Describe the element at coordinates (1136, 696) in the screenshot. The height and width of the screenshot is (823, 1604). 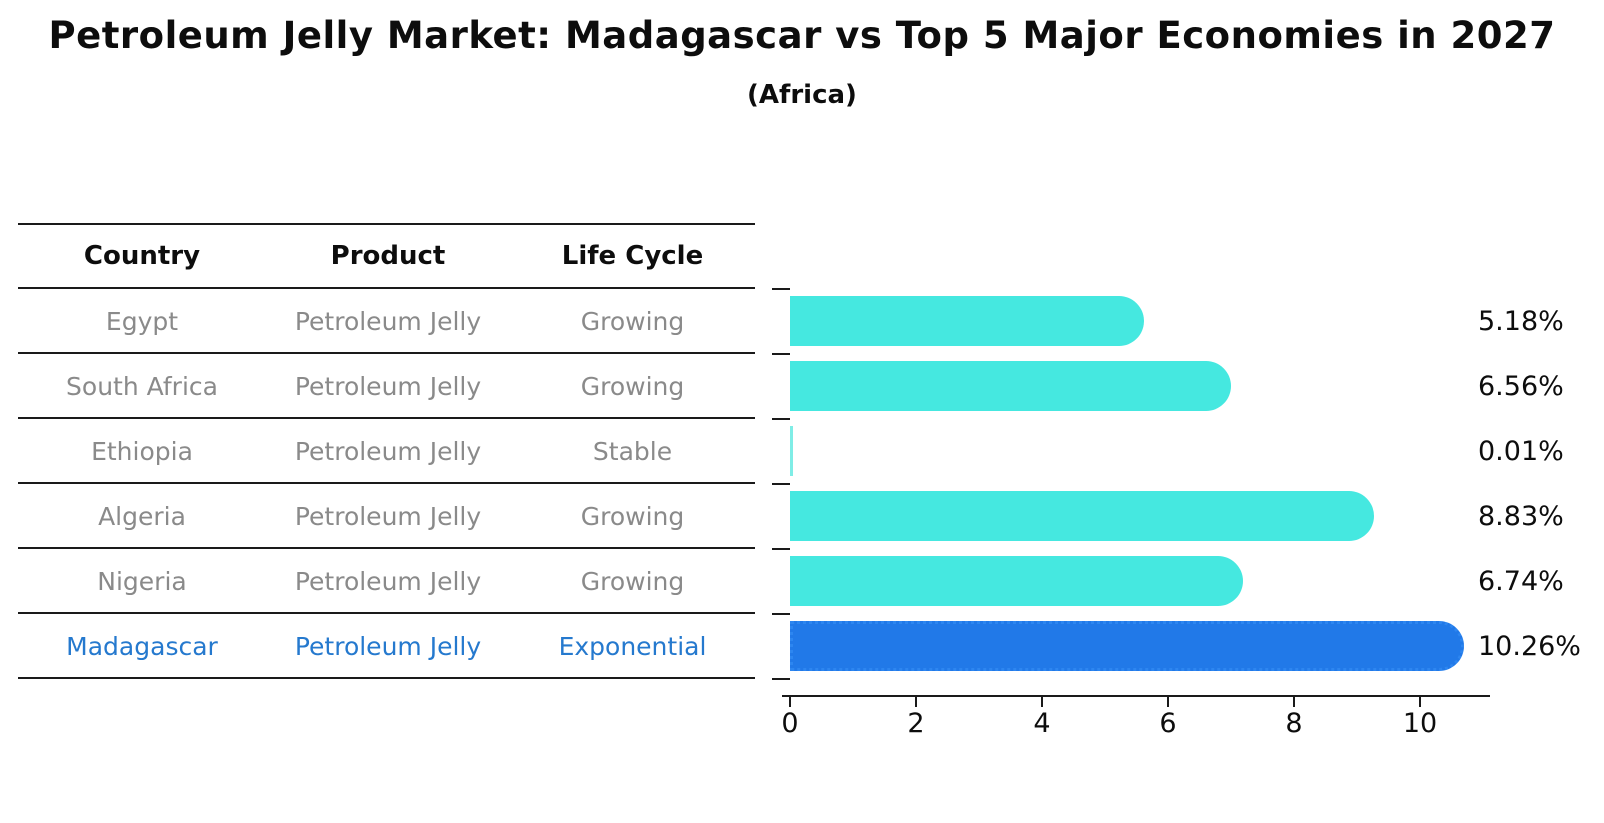
I see `x-axis-line` at that location.